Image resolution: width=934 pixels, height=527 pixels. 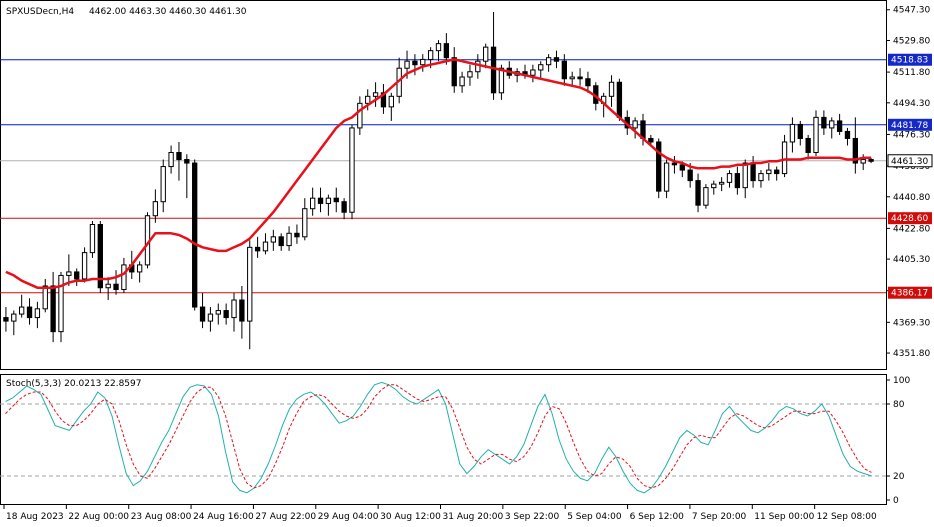 I want to click on level-label: 4481.78, so click(x=909, y=126).